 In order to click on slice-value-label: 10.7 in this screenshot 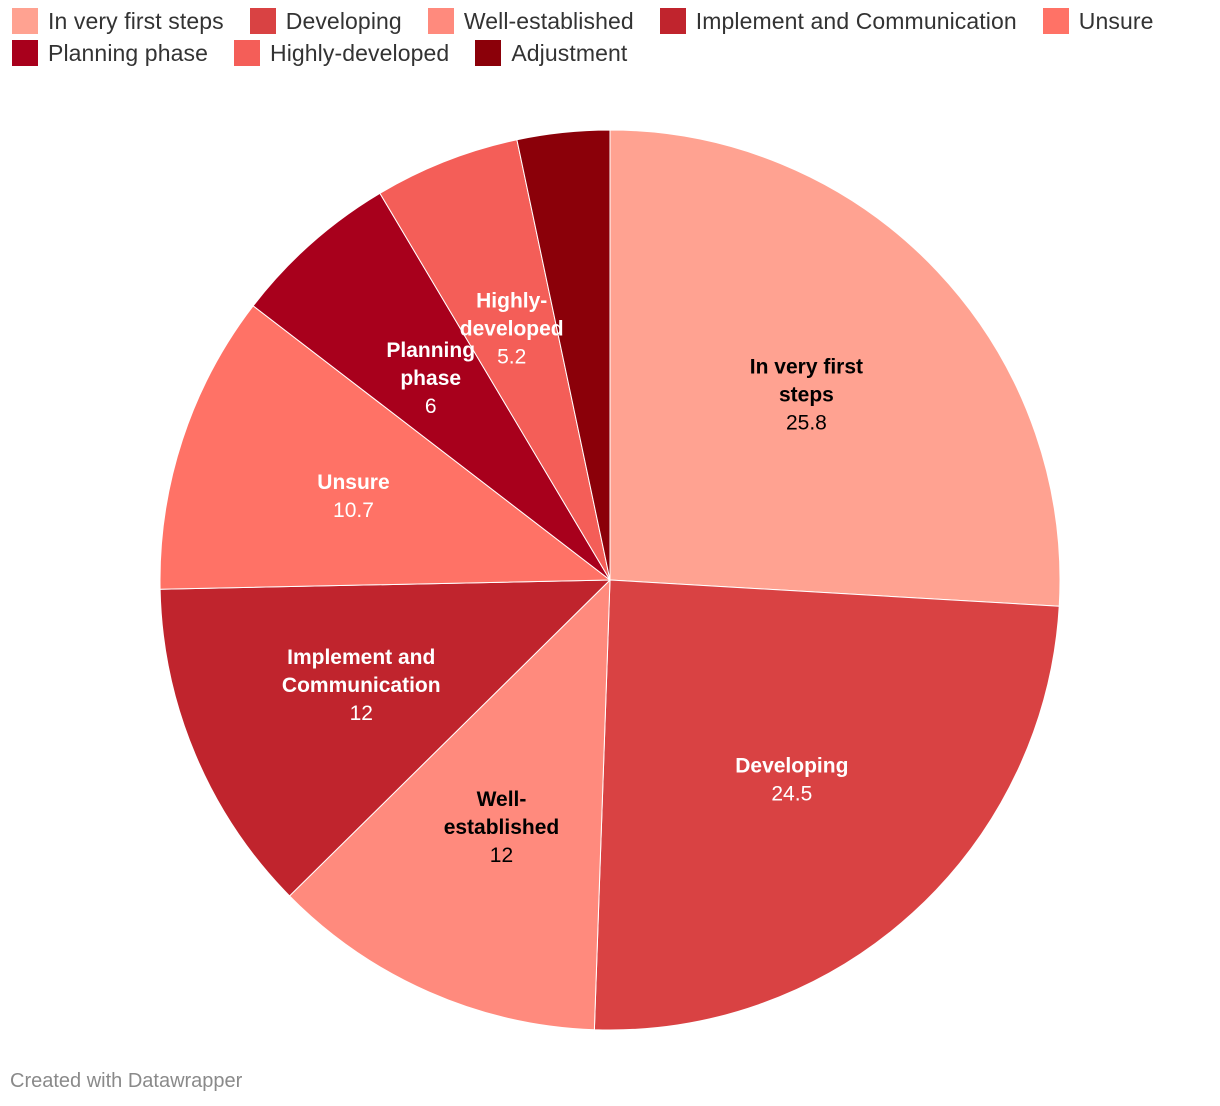, I will do `click(353, 510)`.